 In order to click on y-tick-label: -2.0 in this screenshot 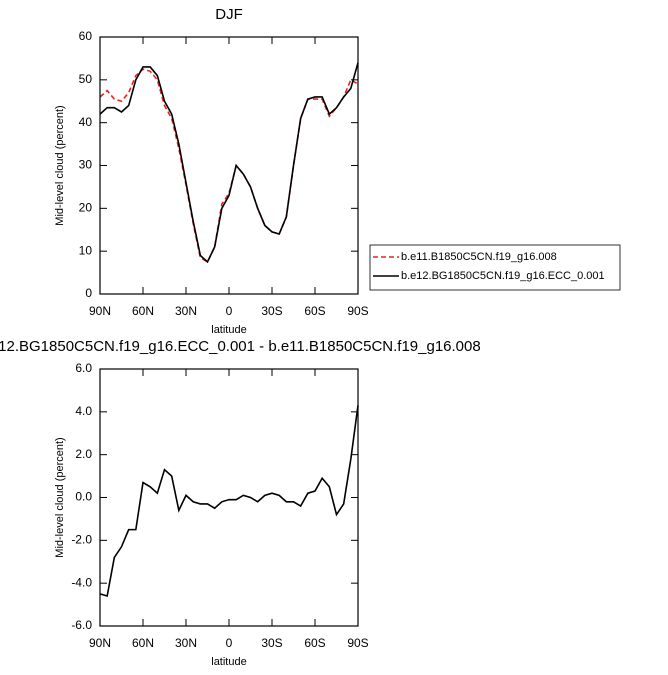, I will do `click(81, 540)`.